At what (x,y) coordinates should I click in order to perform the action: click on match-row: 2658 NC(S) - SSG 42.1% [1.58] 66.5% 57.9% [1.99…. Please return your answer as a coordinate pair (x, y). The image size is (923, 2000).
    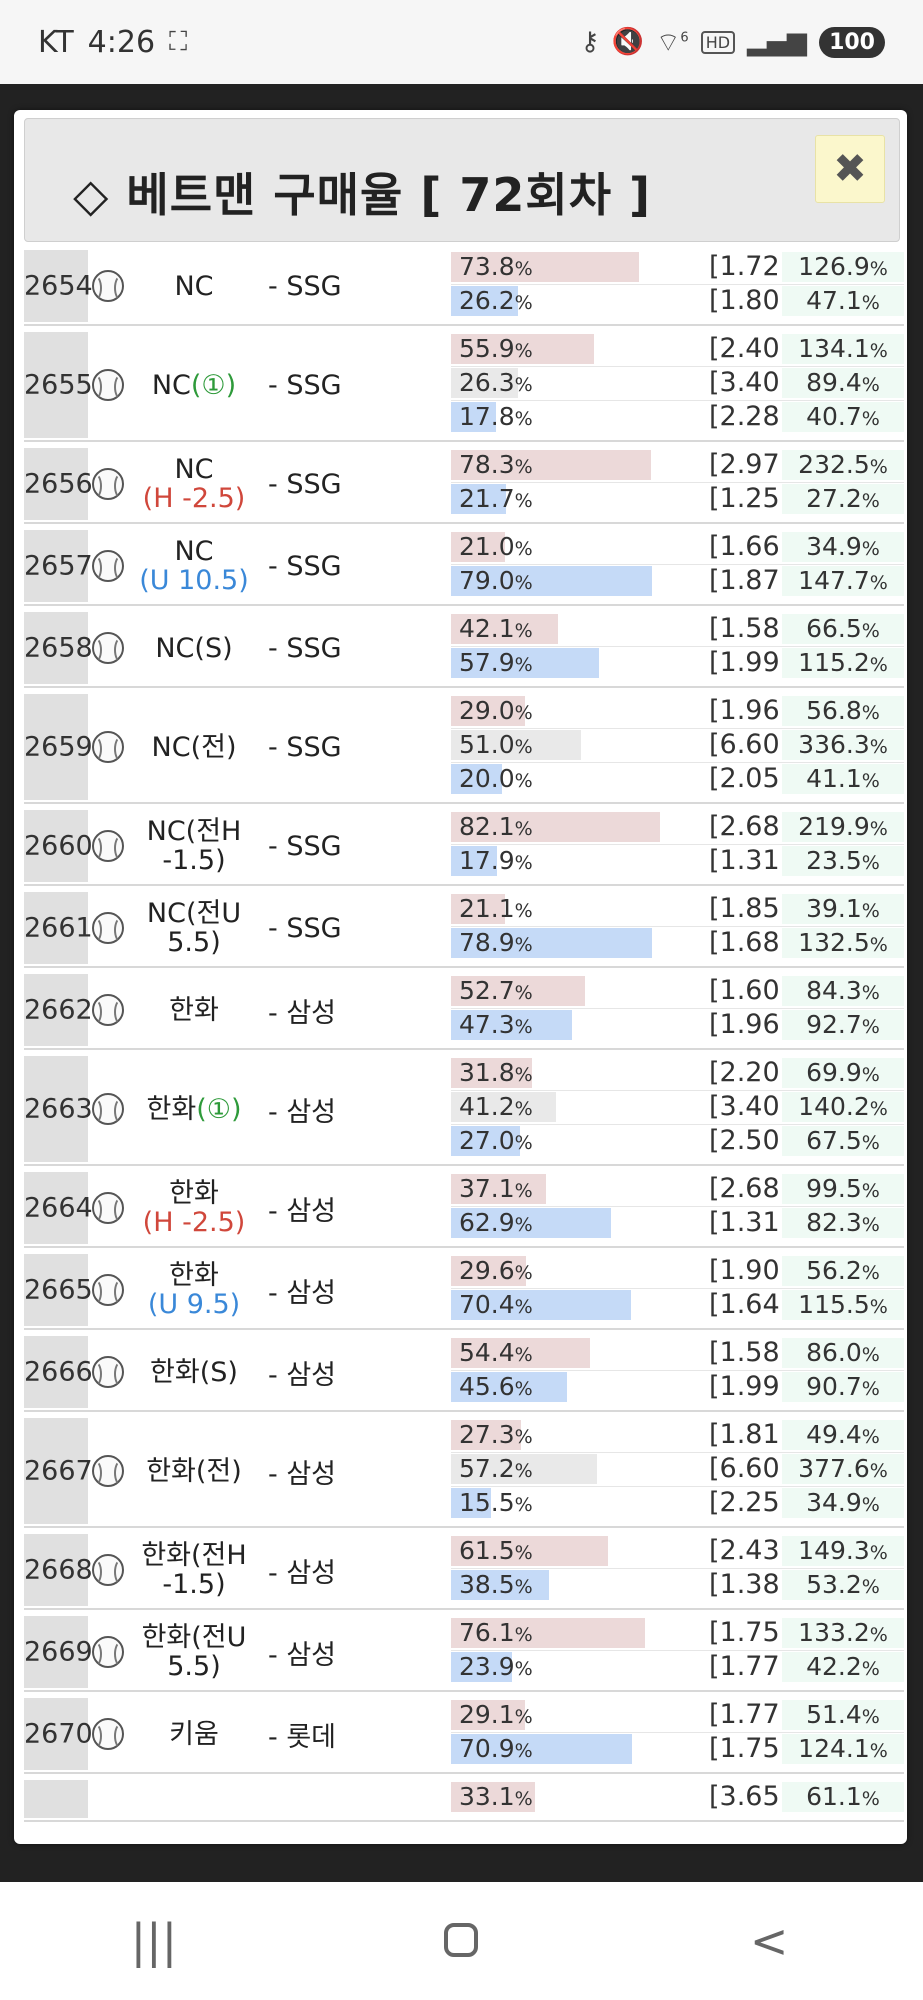
    Looking at the image, I should click on (464, 650).